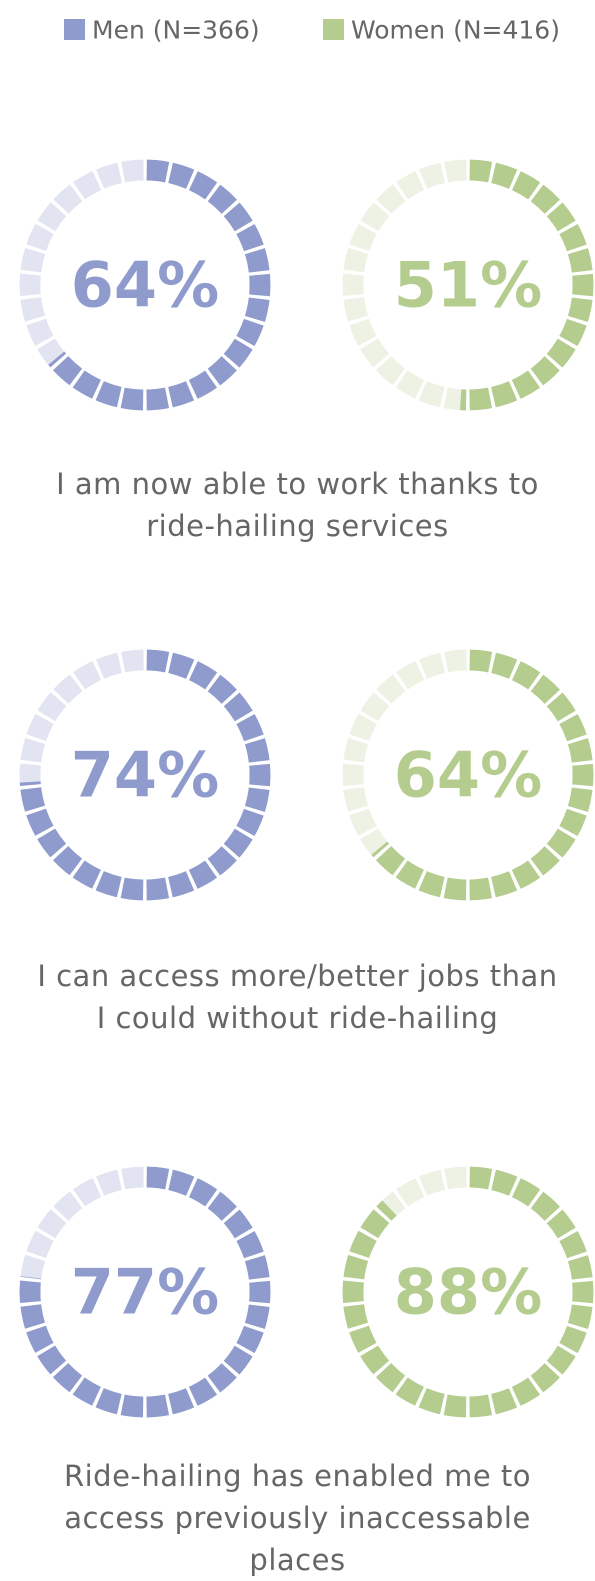 This screenshot has height=1581, width=595. I want to click on donut-value-label: 77%, so click(145, 1292).